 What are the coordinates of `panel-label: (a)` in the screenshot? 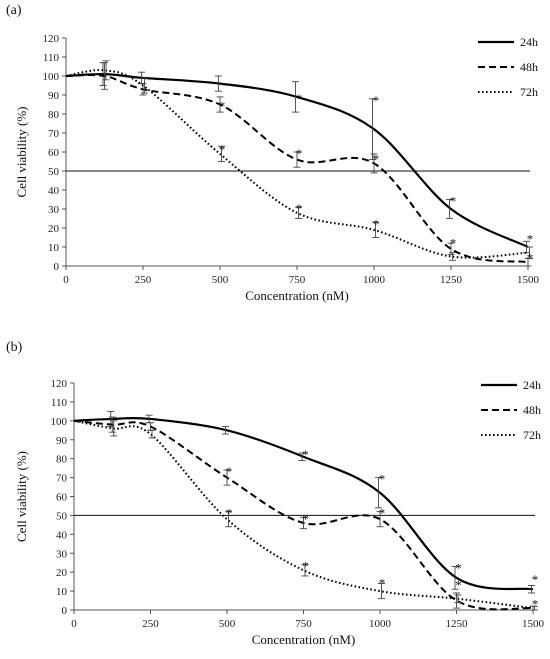 It's located at (14, 10).